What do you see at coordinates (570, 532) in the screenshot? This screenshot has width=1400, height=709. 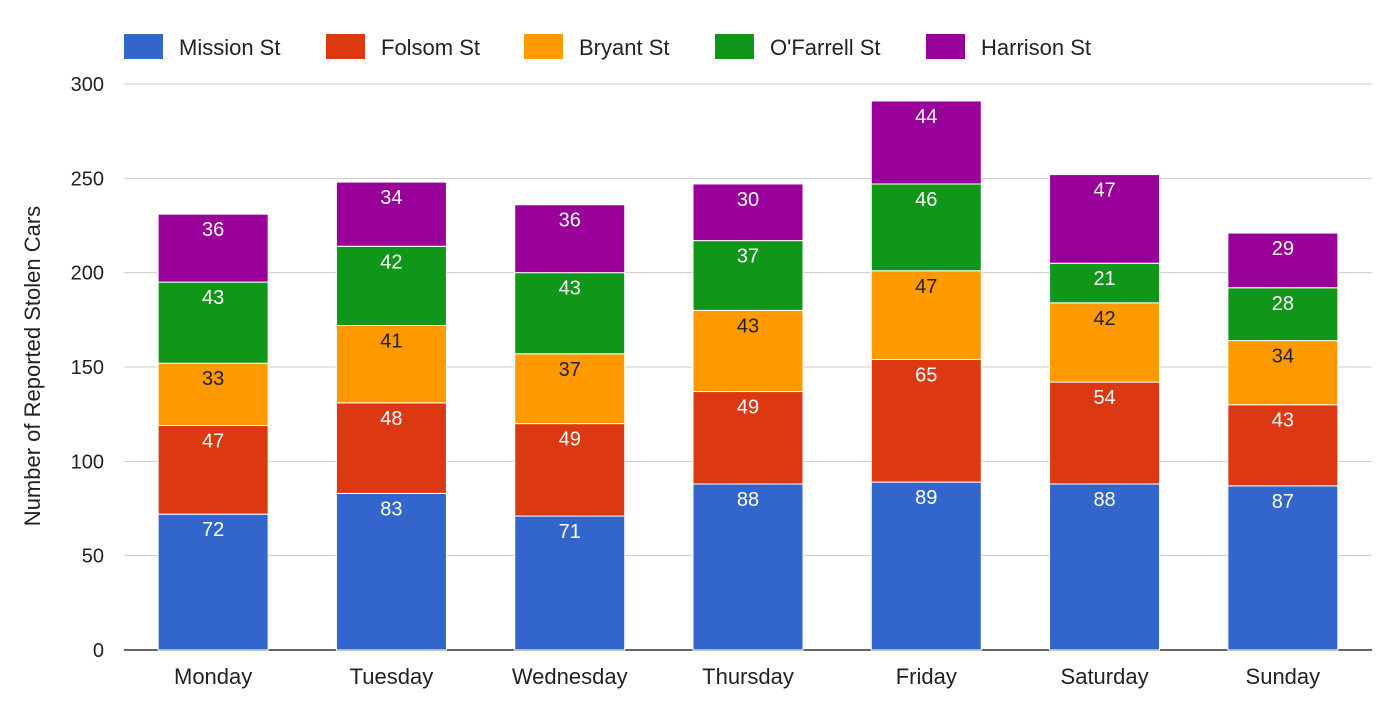 I see `data-label-mission-st-wednesday: 71` at bounding box center [570, 532].